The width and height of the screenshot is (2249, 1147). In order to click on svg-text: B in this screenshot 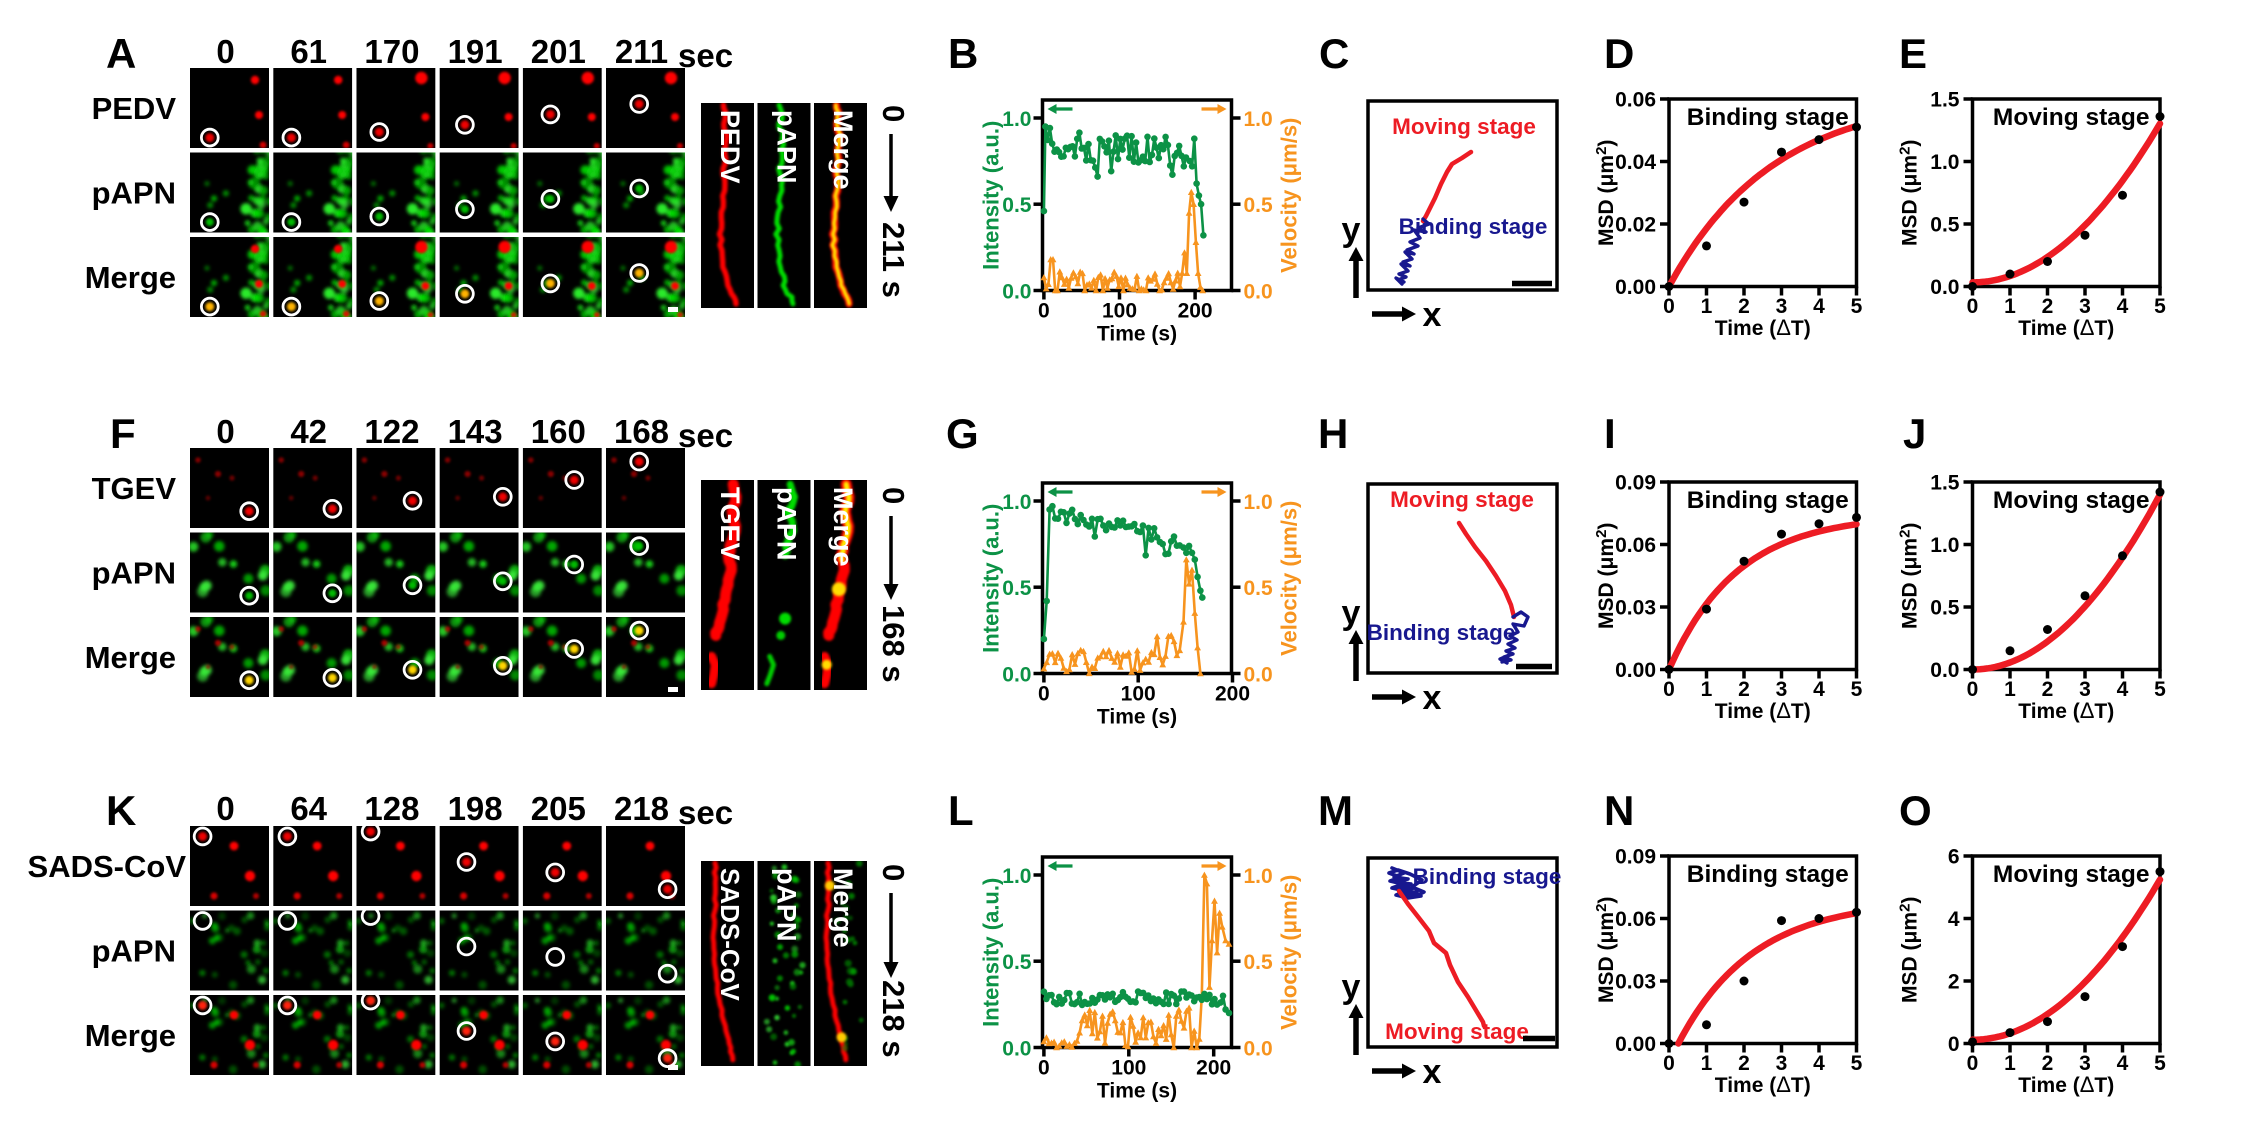, I will do `click(963, 53)`.